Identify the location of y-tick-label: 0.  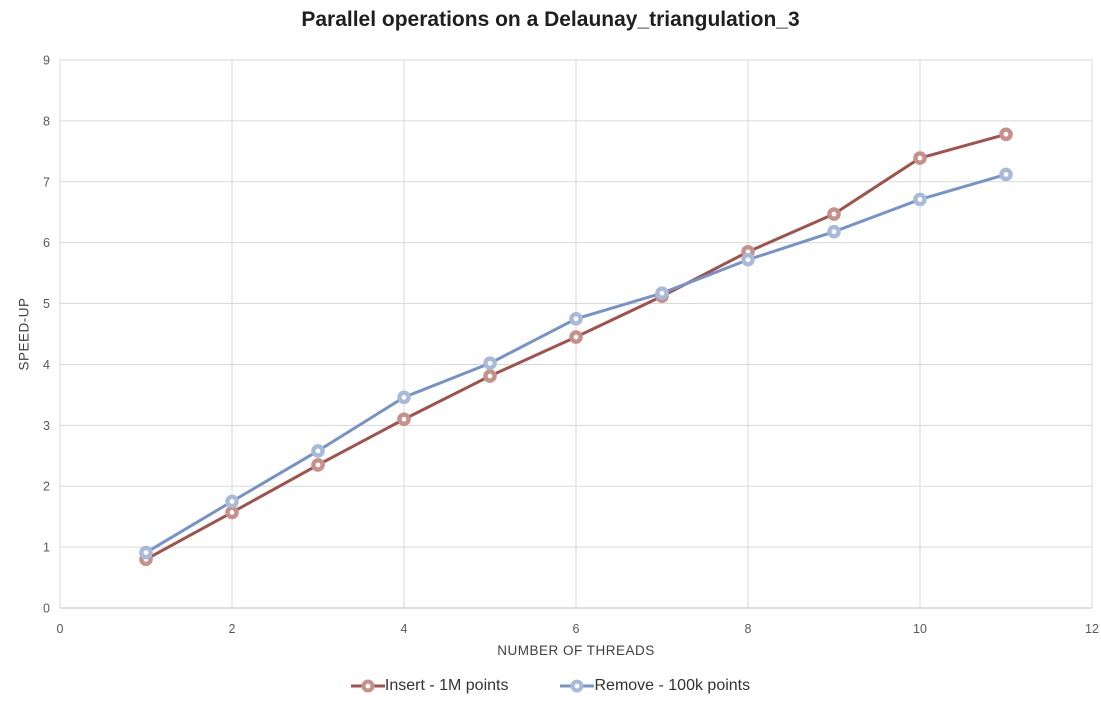
(46, 609).